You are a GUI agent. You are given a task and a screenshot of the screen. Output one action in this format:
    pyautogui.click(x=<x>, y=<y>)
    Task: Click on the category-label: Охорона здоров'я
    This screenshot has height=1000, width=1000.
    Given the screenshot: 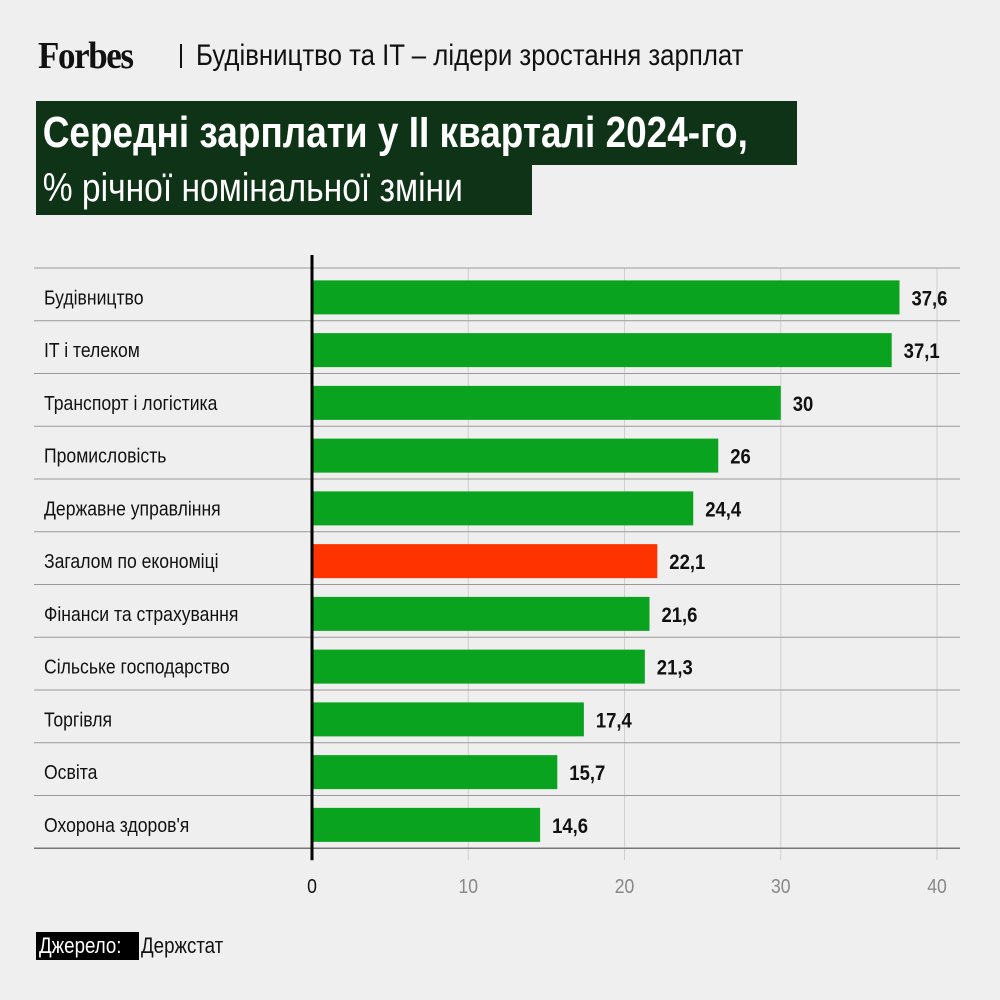 What is the action you would take?
    pyautogui.click(x=116, y=825)
    